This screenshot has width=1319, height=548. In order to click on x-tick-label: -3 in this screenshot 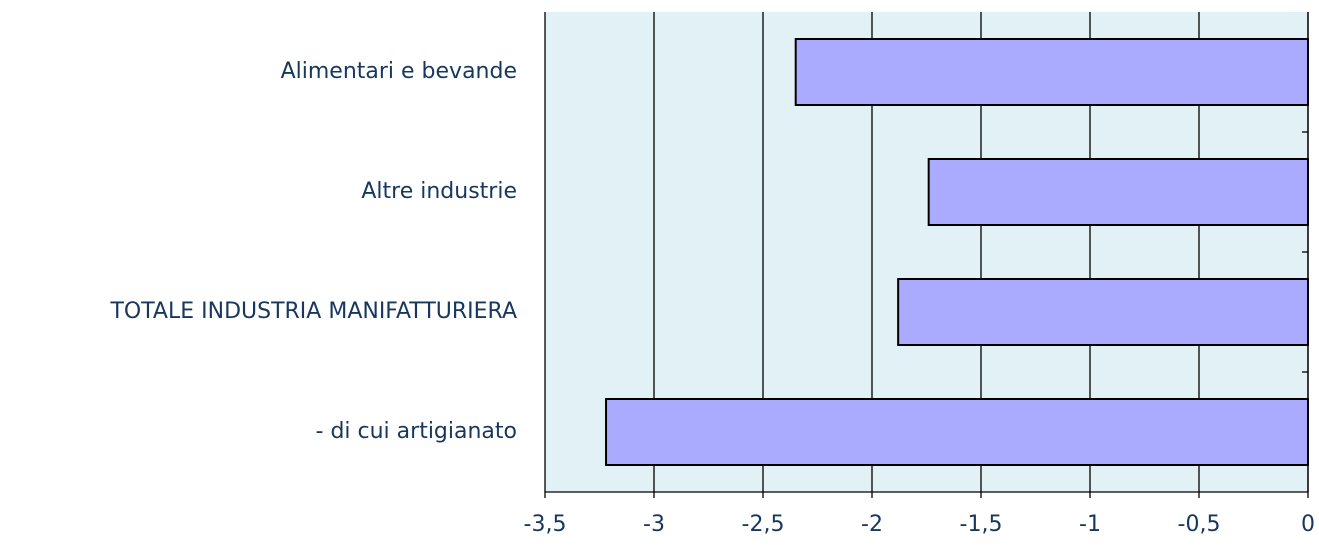, I will do `click(654, 524)`.